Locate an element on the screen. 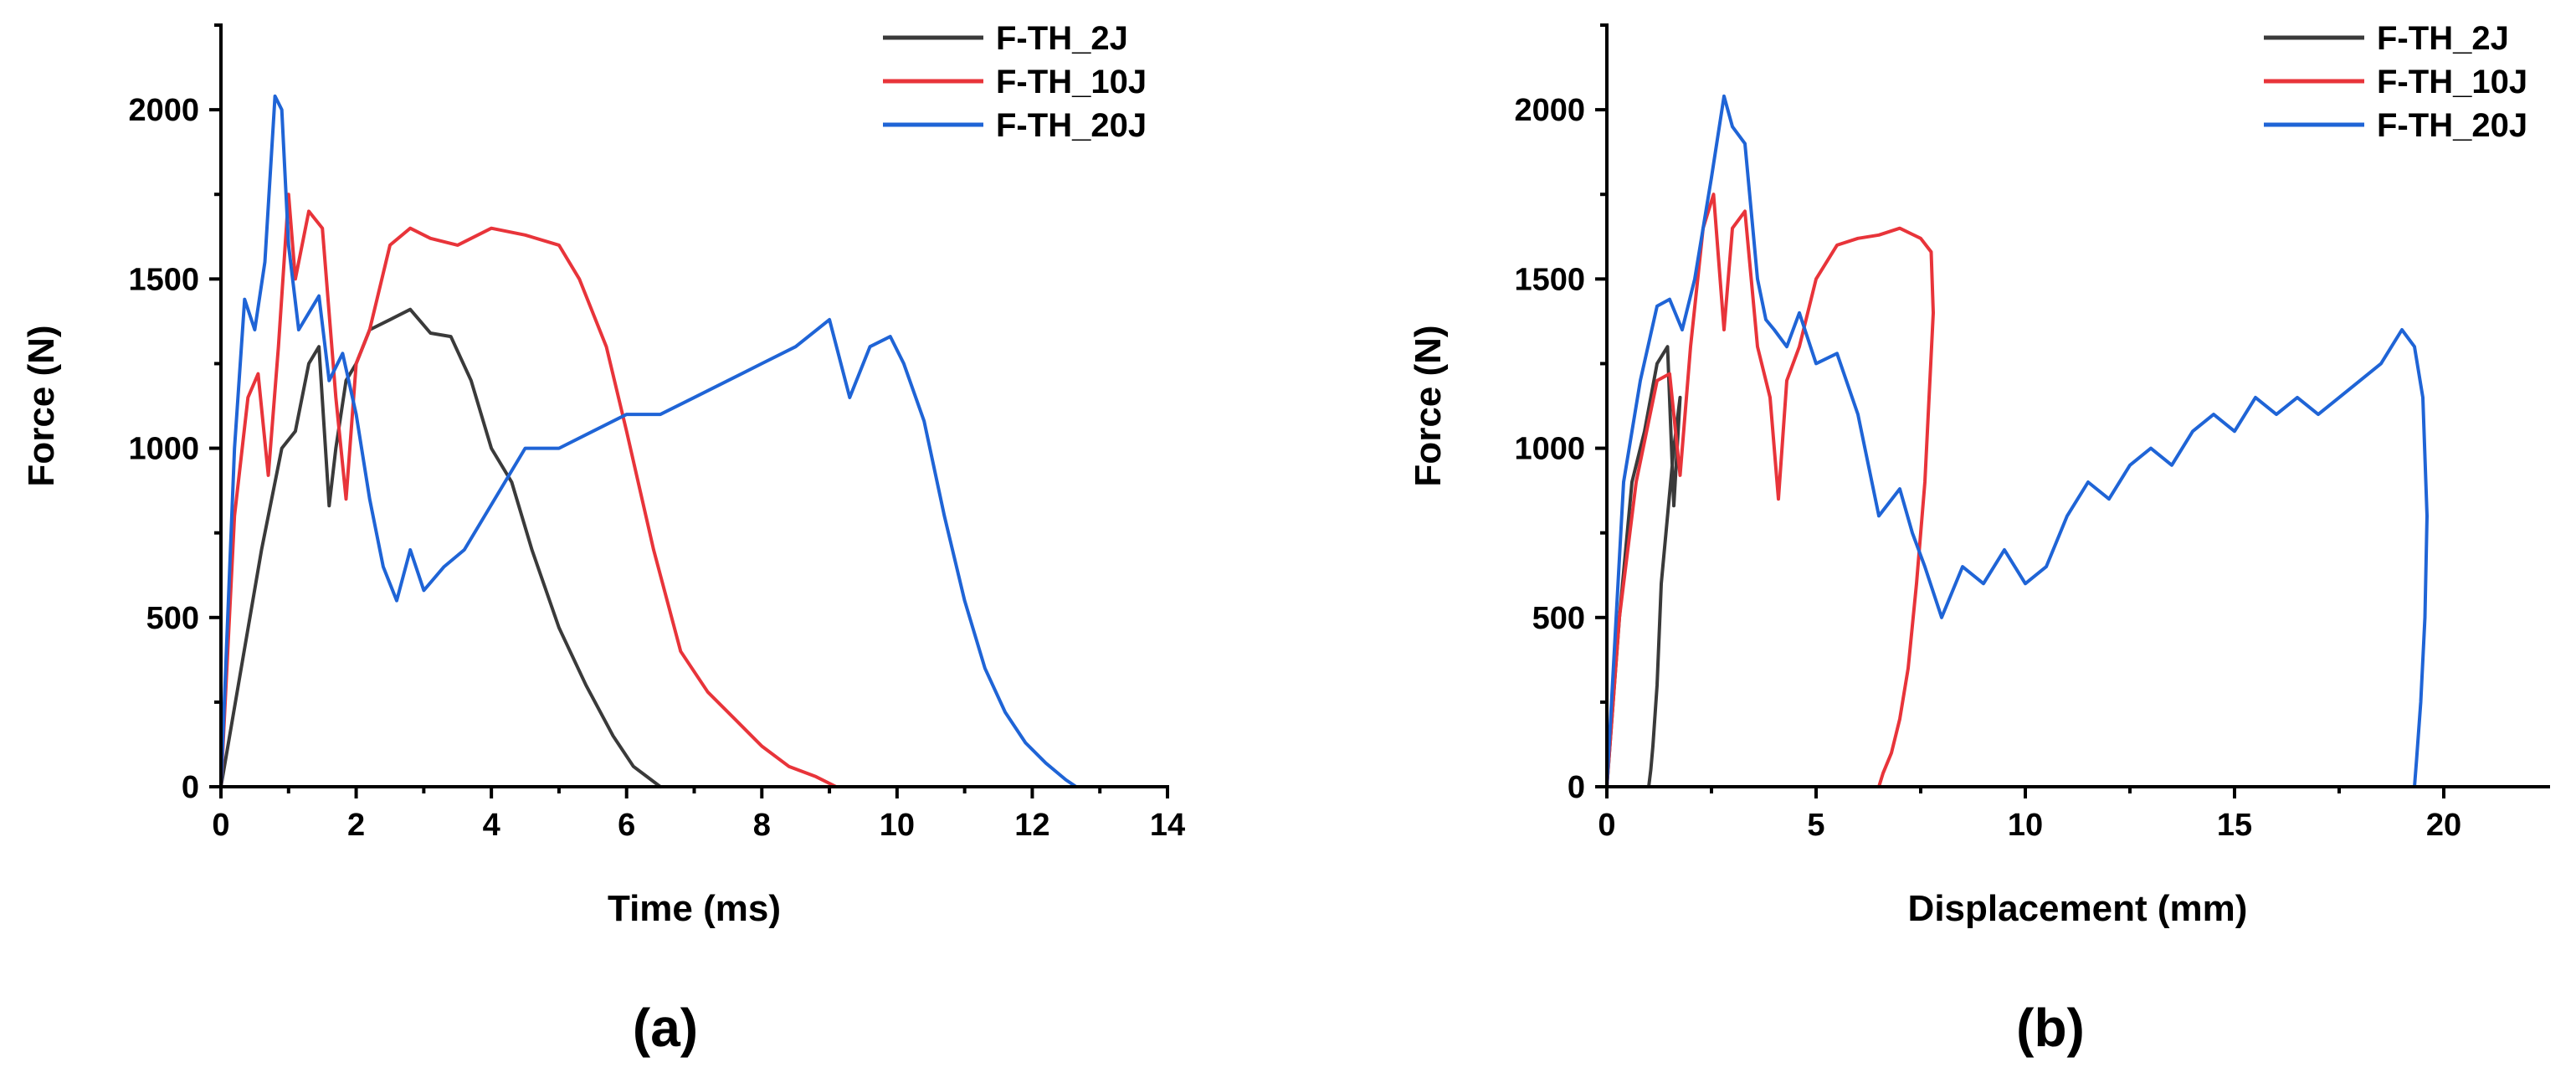 The height and width of the screenshot is (1073, 2576). x-tick-label: 5 is located at coordinates (1815, 825).